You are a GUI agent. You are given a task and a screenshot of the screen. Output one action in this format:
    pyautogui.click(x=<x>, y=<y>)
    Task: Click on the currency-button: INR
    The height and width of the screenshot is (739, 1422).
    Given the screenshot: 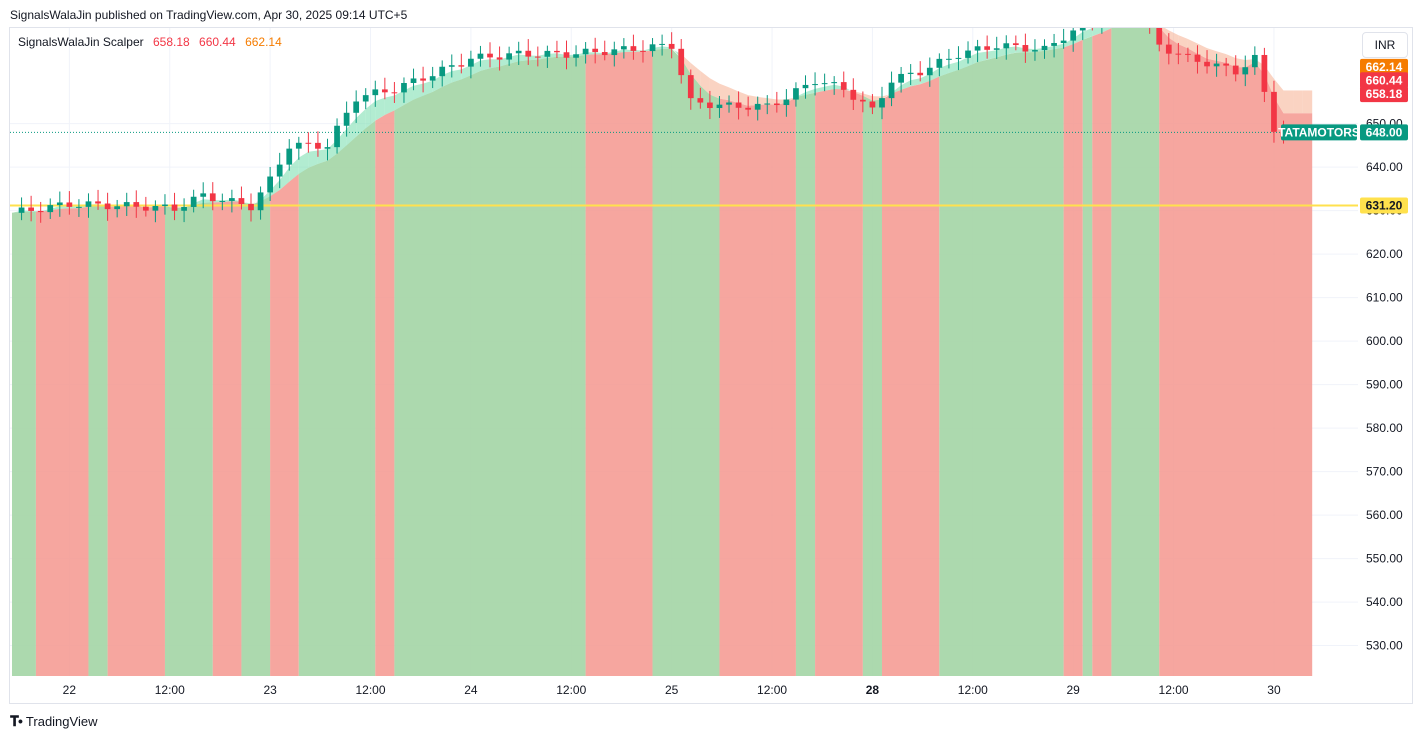 What is the action you would take?
    pyautogui.click(x=1385, y=45)
    